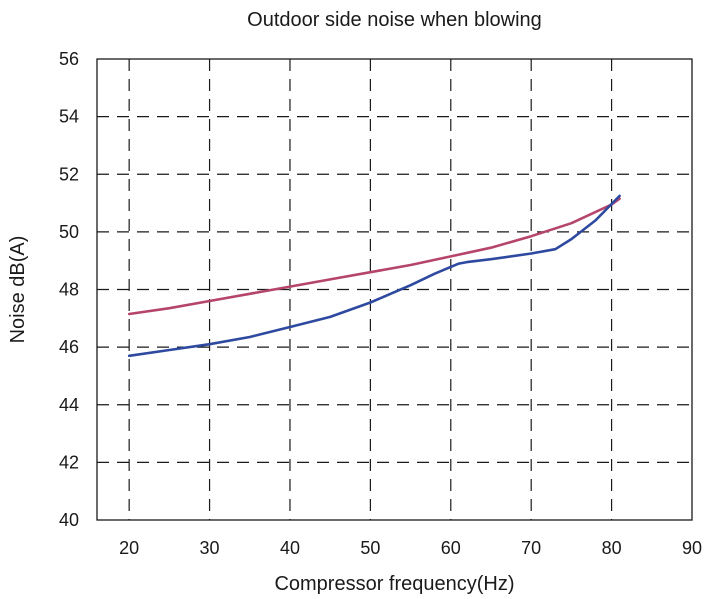  I want to click on y-tick-labels: 40 42 44 46 48 50 52 54 56, so click(69, 289).